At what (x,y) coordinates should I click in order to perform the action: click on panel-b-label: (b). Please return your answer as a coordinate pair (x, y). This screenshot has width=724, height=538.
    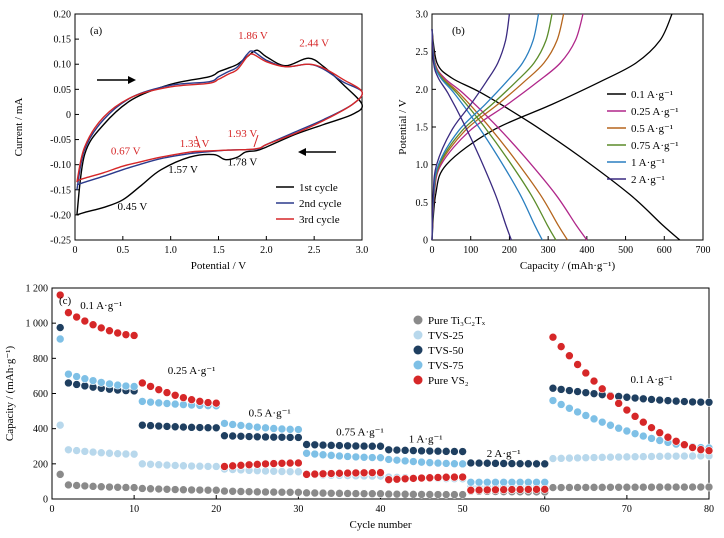
    Looking at the image, I should click on (458, 31).